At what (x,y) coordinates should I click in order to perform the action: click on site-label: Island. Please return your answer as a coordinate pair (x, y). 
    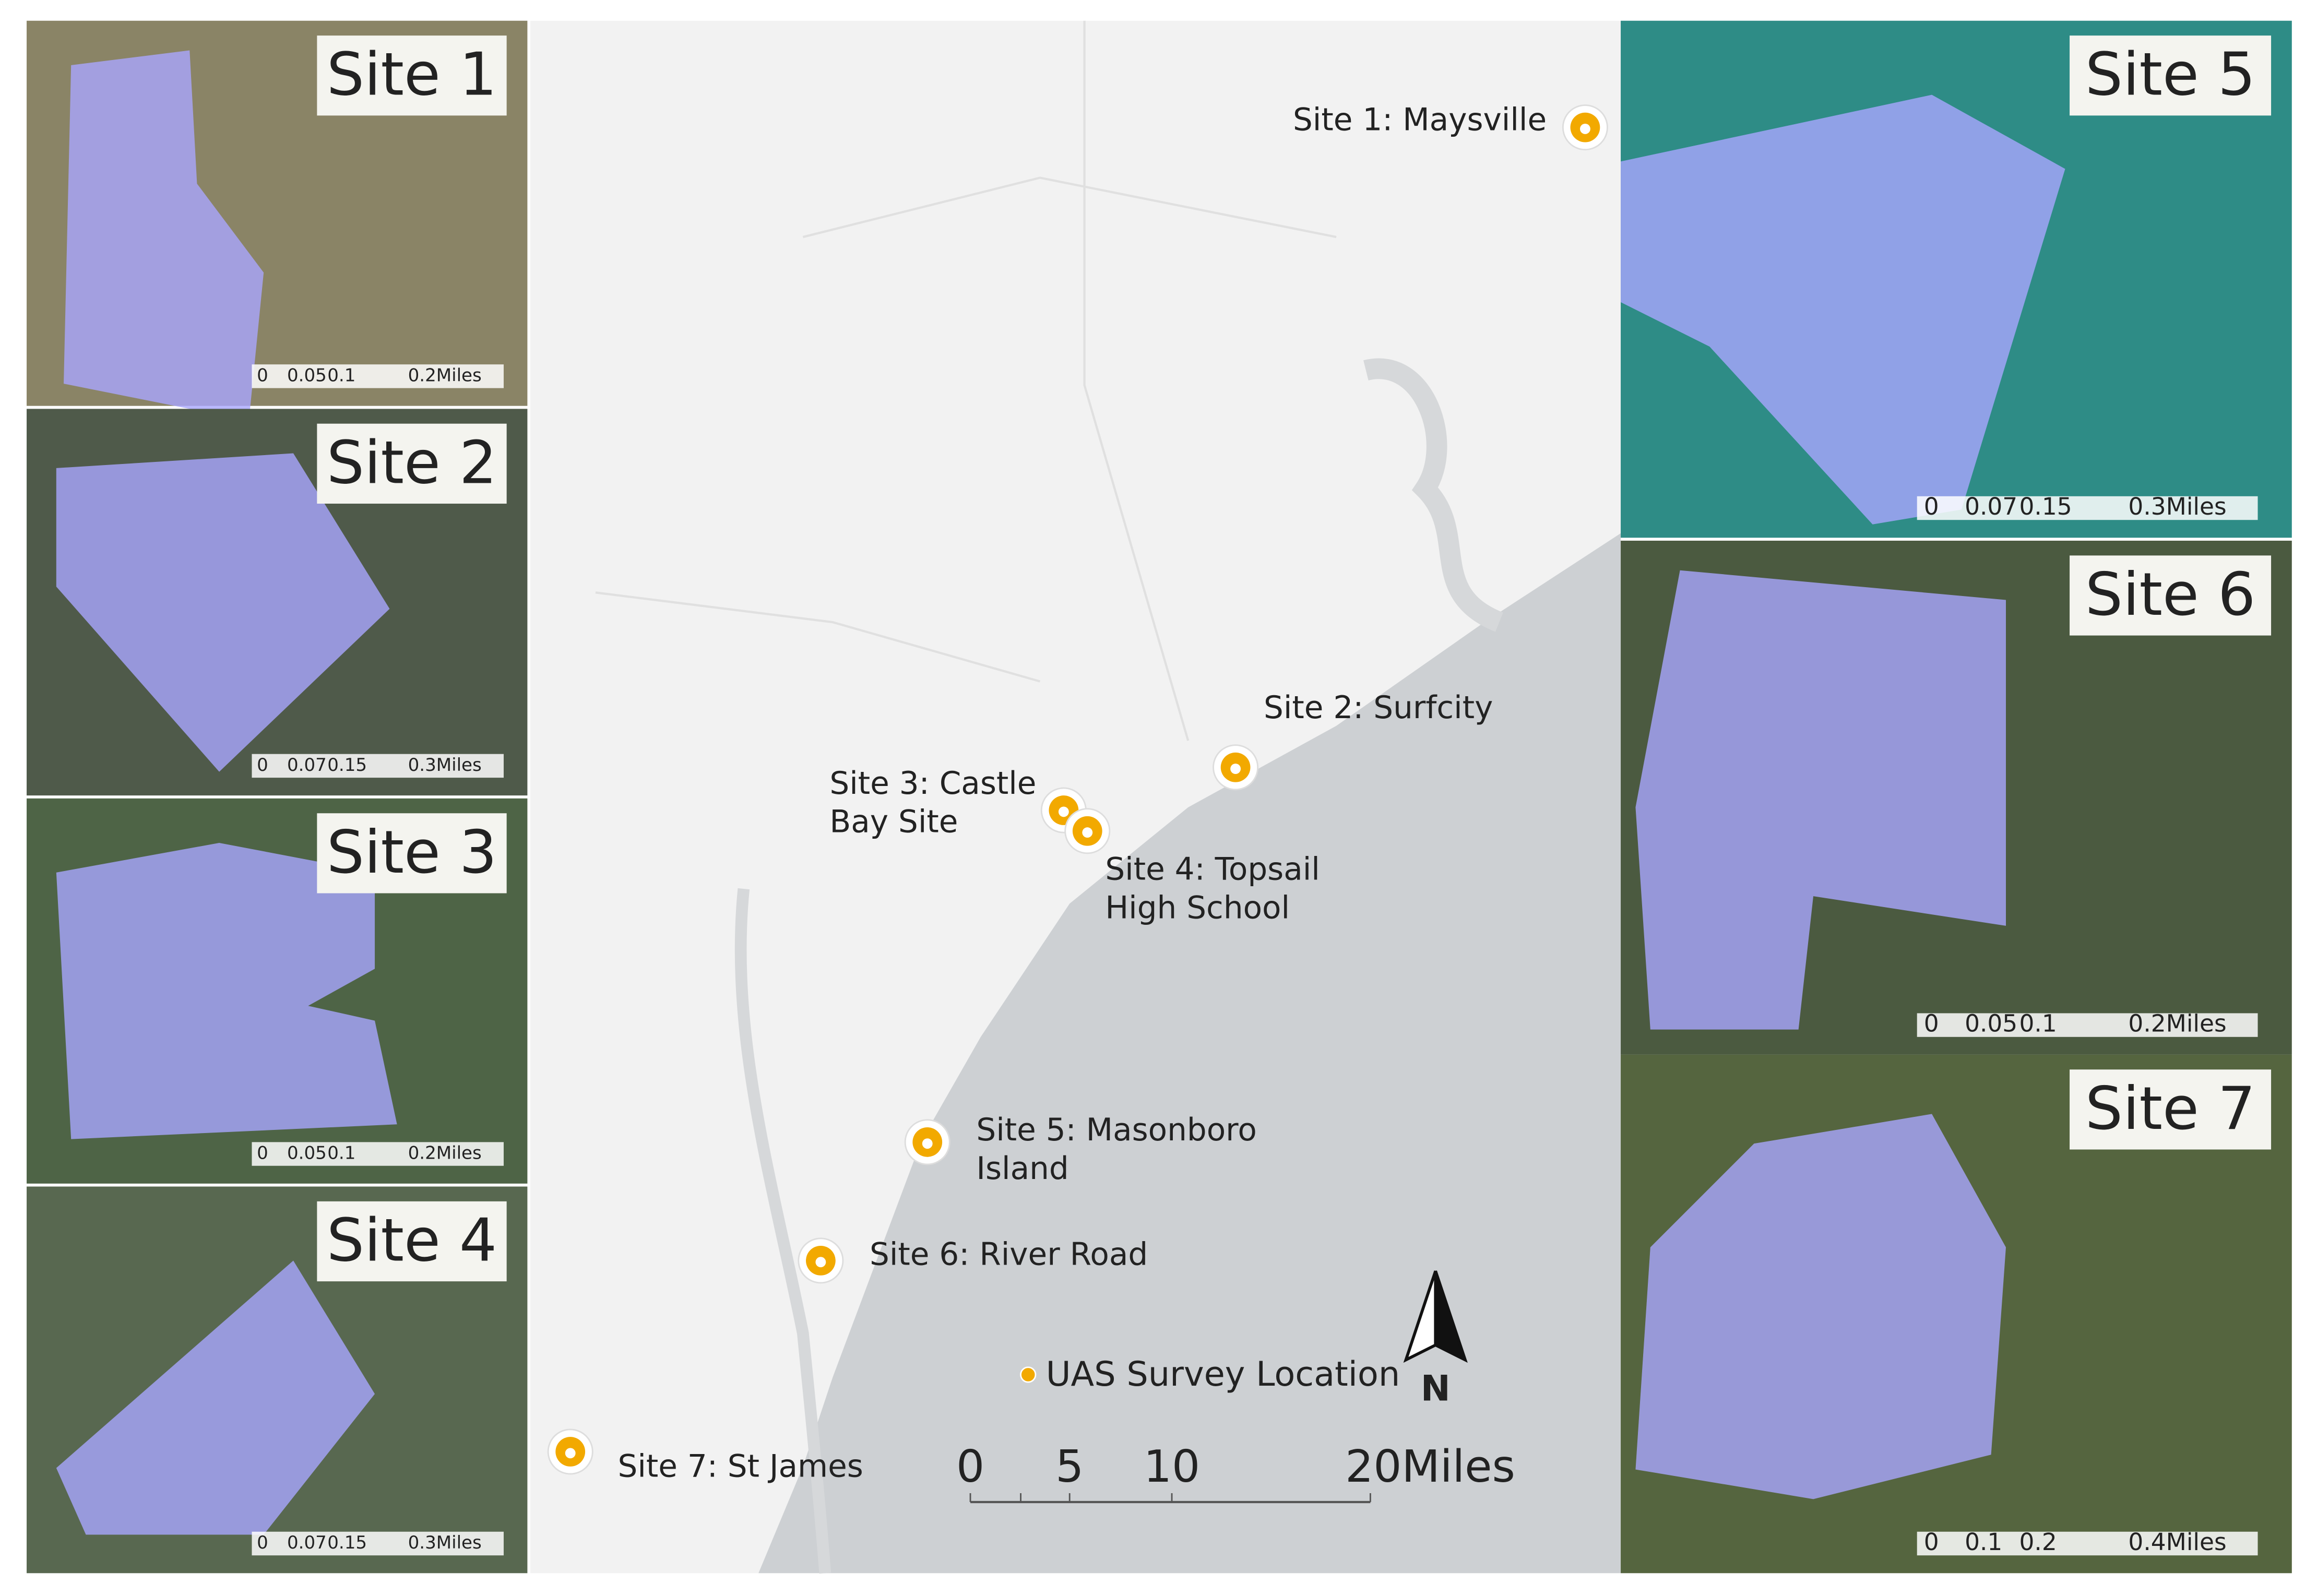
    Looking at the image, I should click on (1022, 1169).